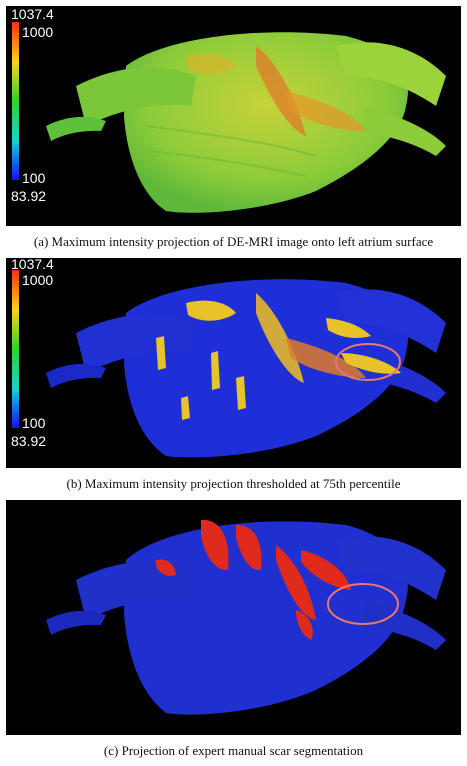 The image size is (467, 766). I want to click on colorbar-b-min: 83.92, so click(28, 441).